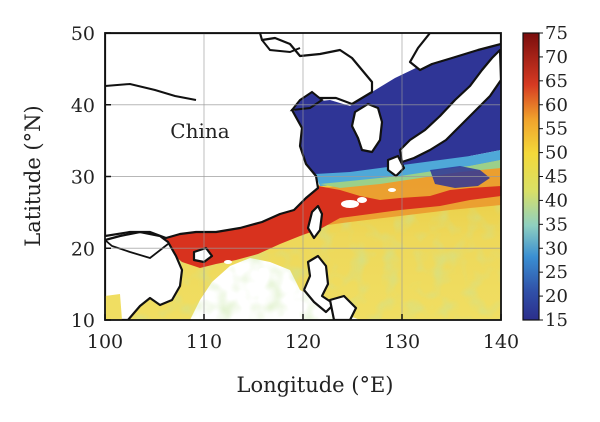  What do you see at coordinates (410, 174) in the screenshot?
I see `ocean-green-zone` at bounding box center [410, 174].